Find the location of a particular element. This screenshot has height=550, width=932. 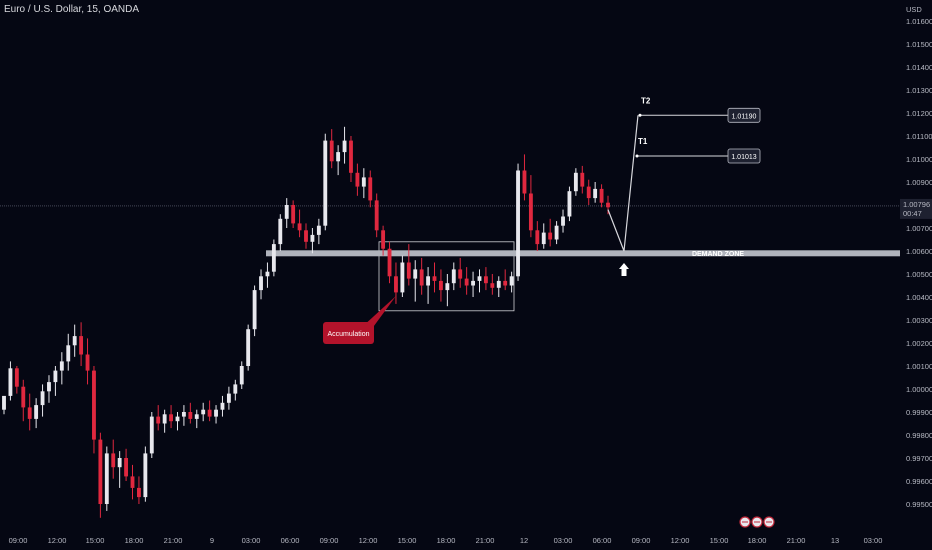

x-tick-label: 13 is located at coordinates (835, 540).